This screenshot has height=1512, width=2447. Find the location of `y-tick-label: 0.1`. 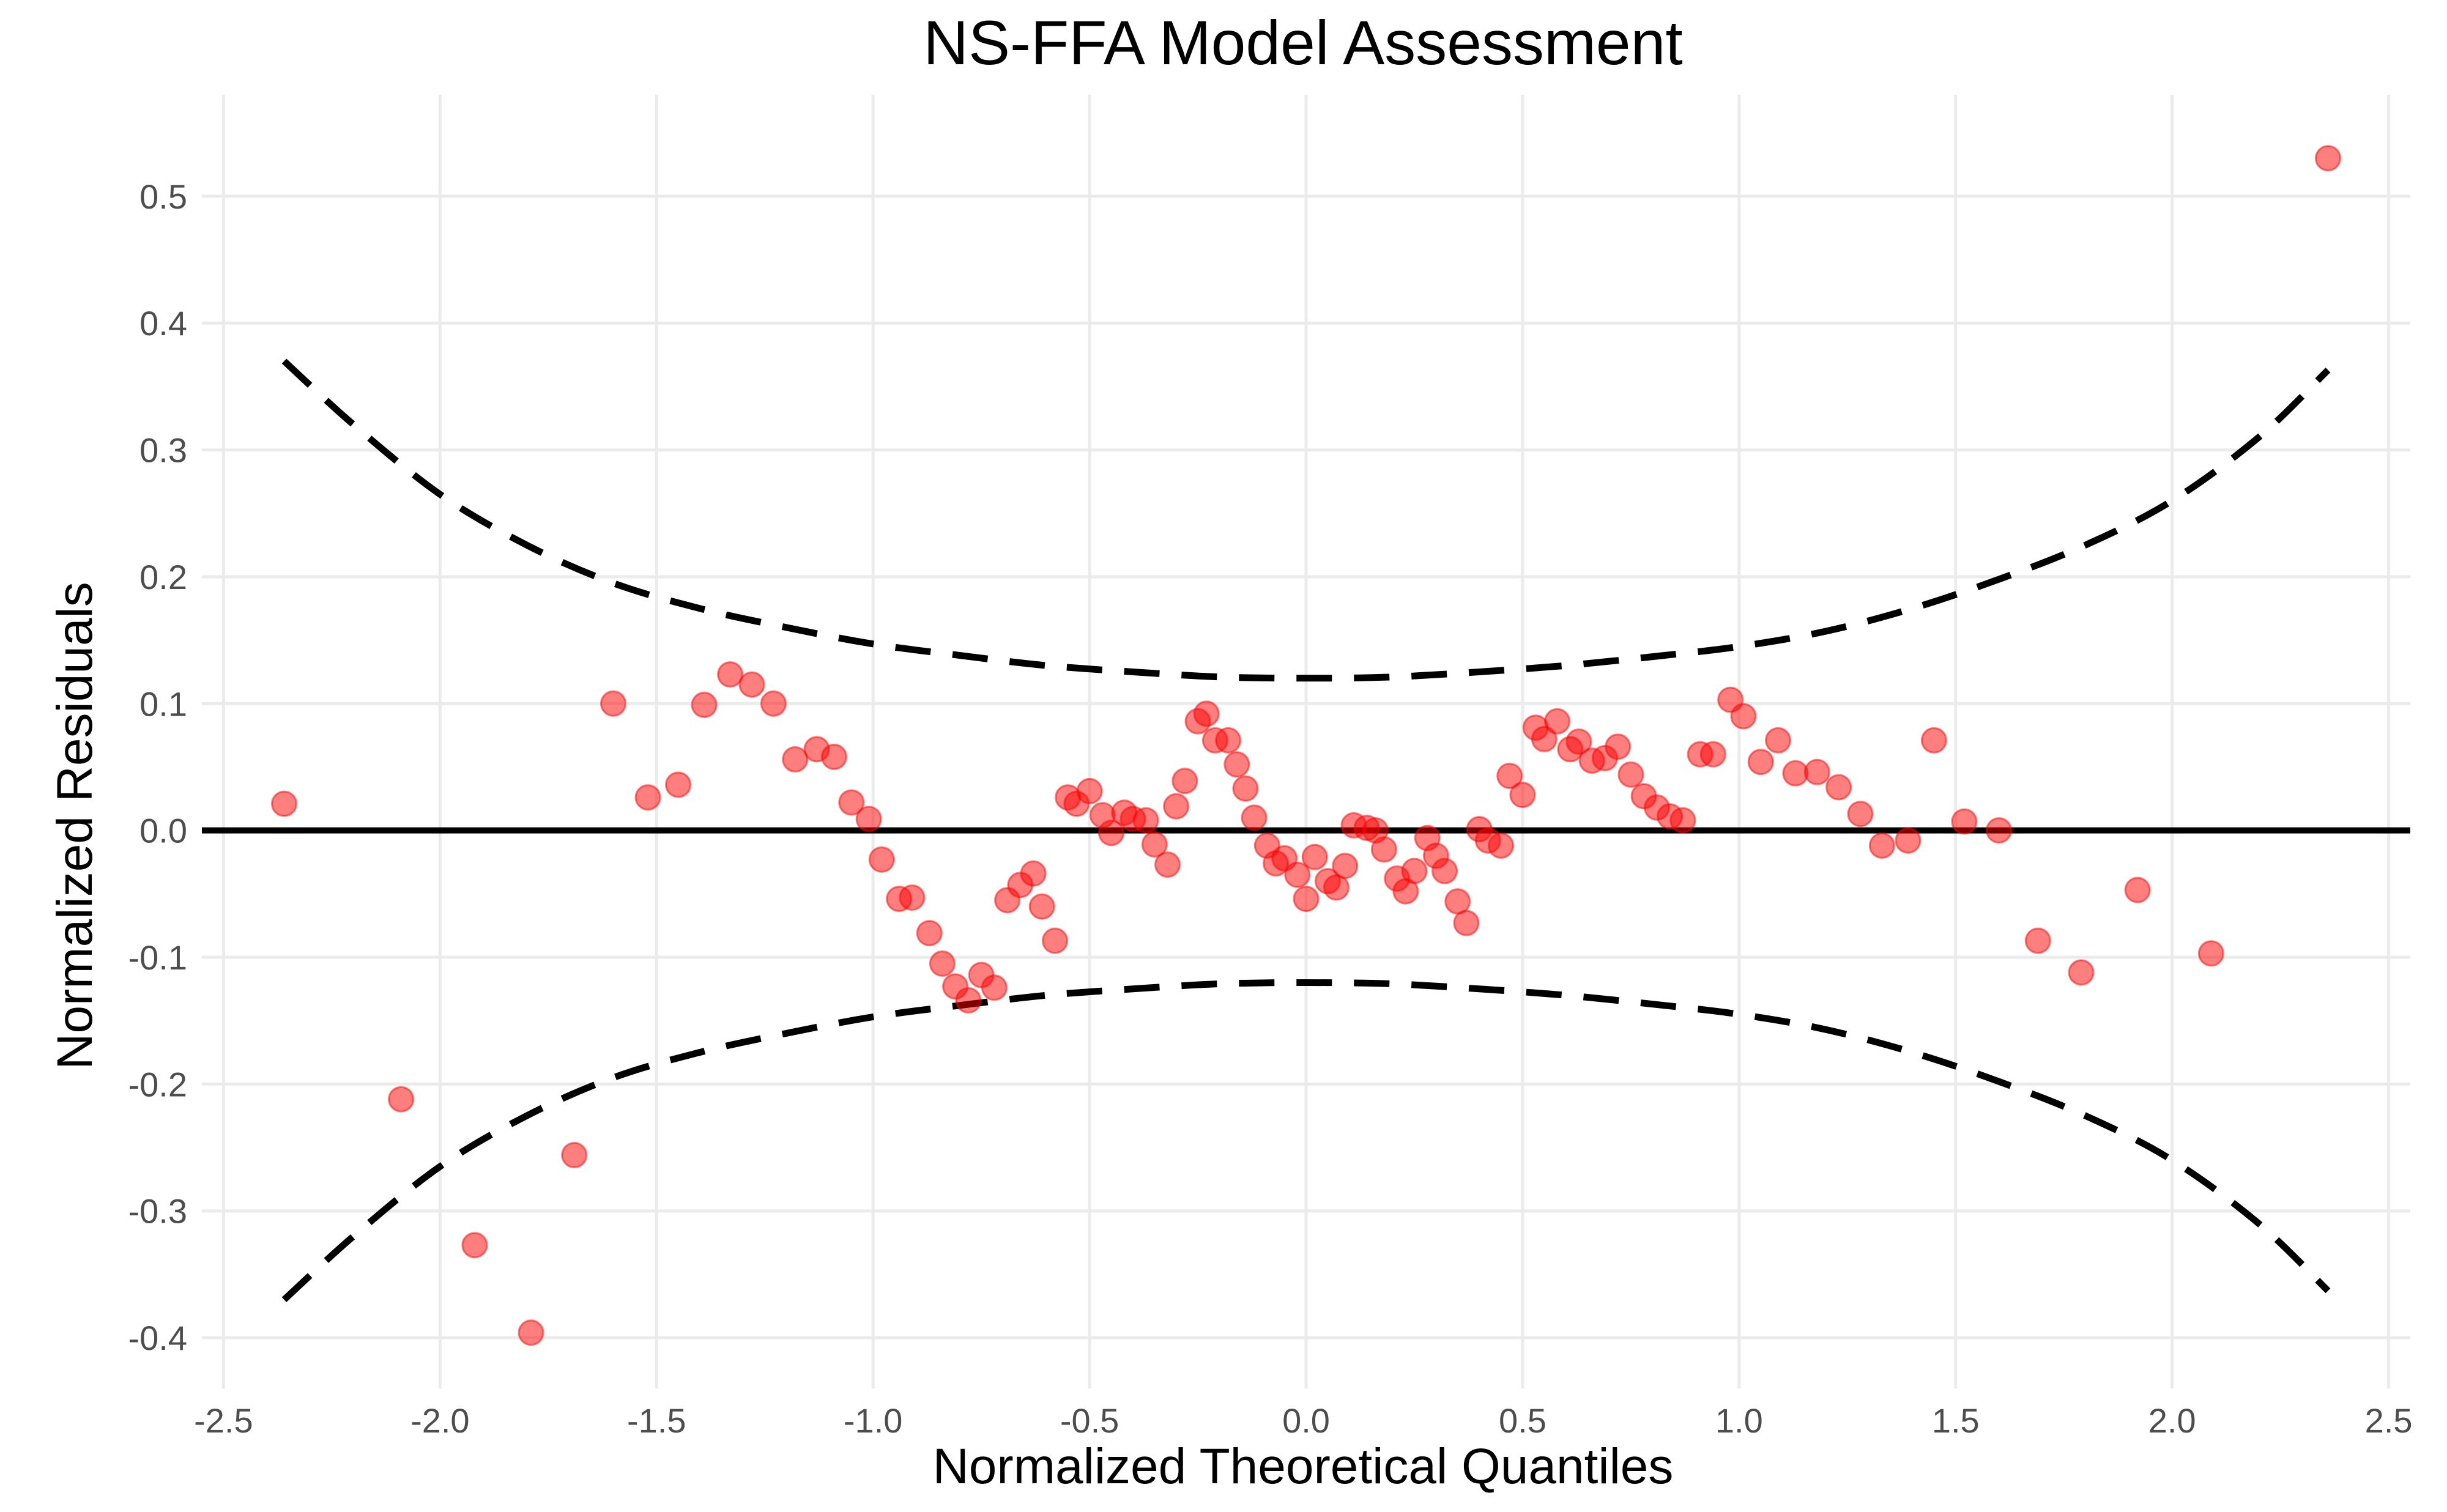

y-tick-label: 0.1 is located at coordinates (163, 703).